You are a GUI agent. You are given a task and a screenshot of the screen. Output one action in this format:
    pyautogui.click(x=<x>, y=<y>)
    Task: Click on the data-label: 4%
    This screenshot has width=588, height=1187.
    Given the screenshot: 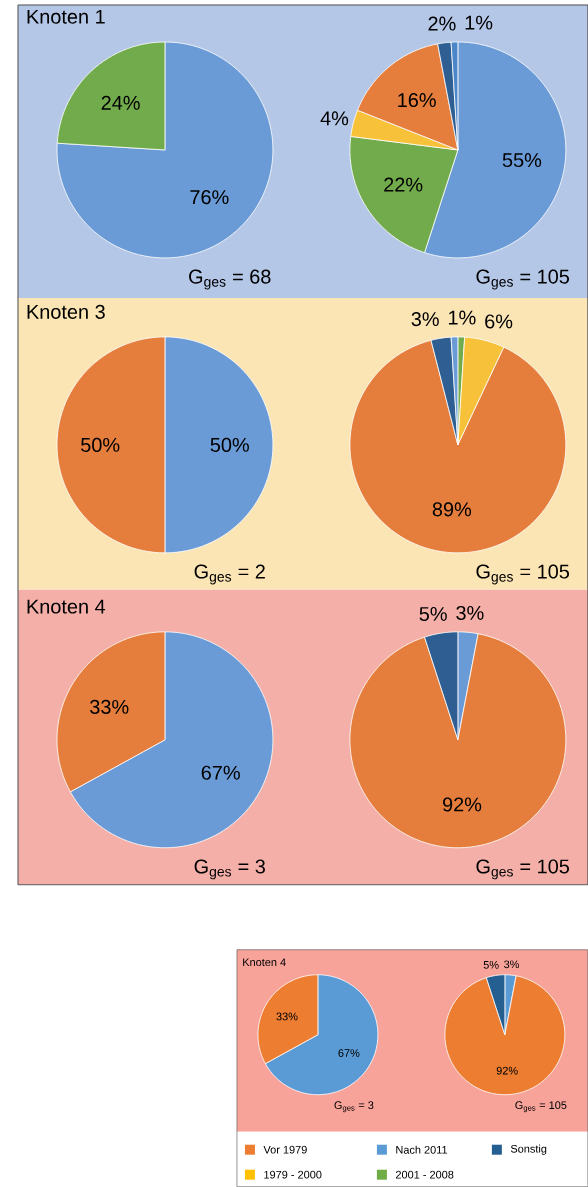 What is the action you would take?
    pyautogui.click(x=334, y=118)
    